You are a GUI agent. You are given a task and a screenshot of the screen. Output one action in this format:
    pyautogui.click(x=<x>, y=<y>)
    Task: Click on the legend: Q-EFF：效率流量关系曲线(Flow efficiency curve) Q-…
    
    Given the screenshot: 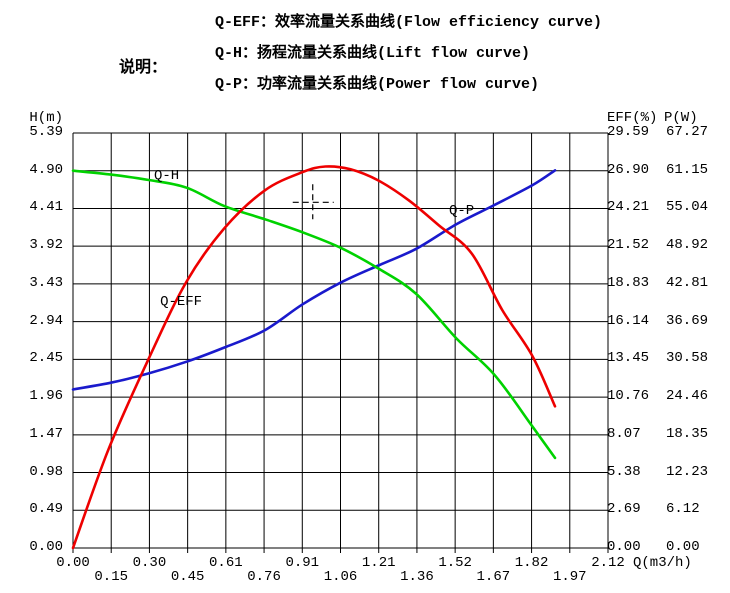 What is the action you would take?
    pyautogui.click(x=408, y=60)
    